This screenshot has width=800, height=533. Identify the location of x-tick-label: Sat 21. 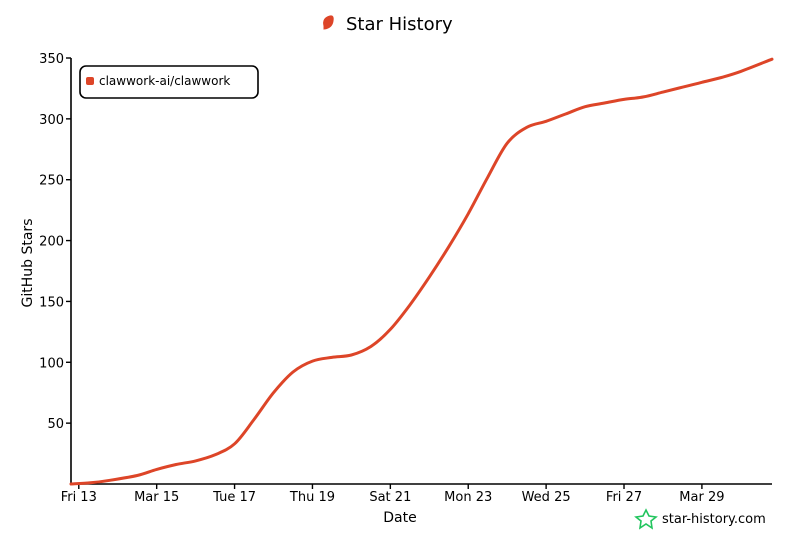
(390, 497).